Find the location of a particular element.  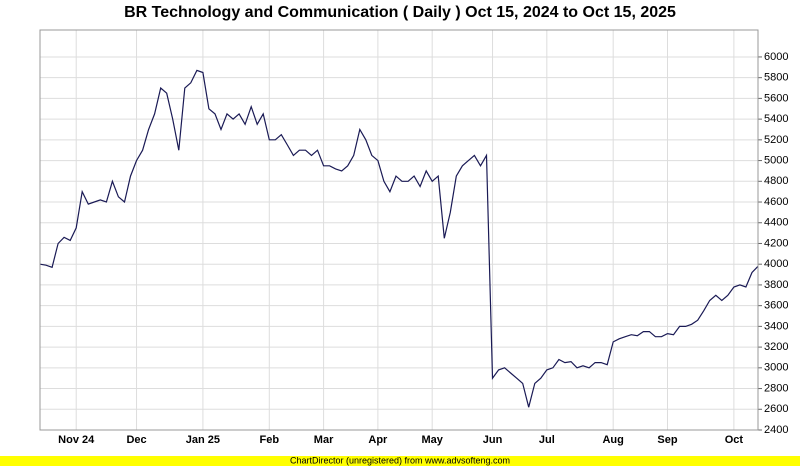

x-tick-label: Jan 25 is located at coordinates (203, 440).